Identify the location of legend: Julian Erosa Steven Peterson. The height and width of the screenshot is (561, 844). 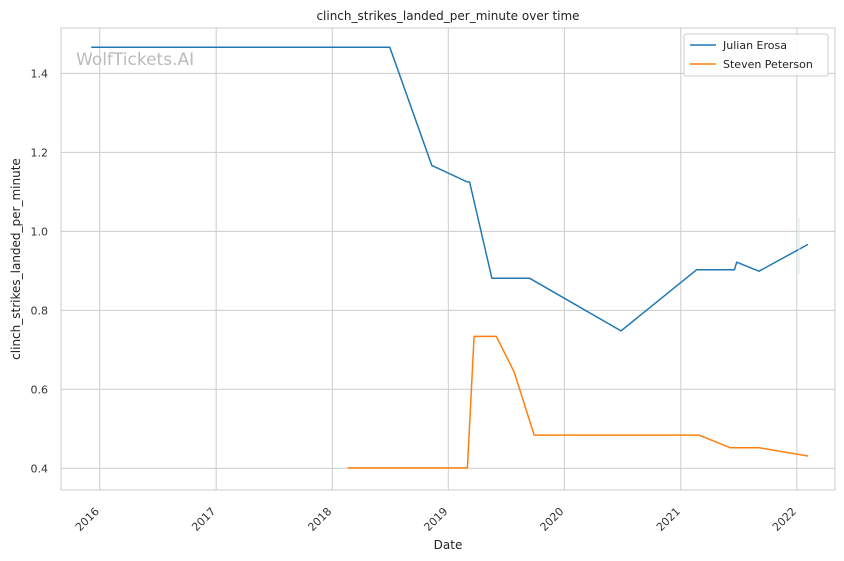
(756, 55).